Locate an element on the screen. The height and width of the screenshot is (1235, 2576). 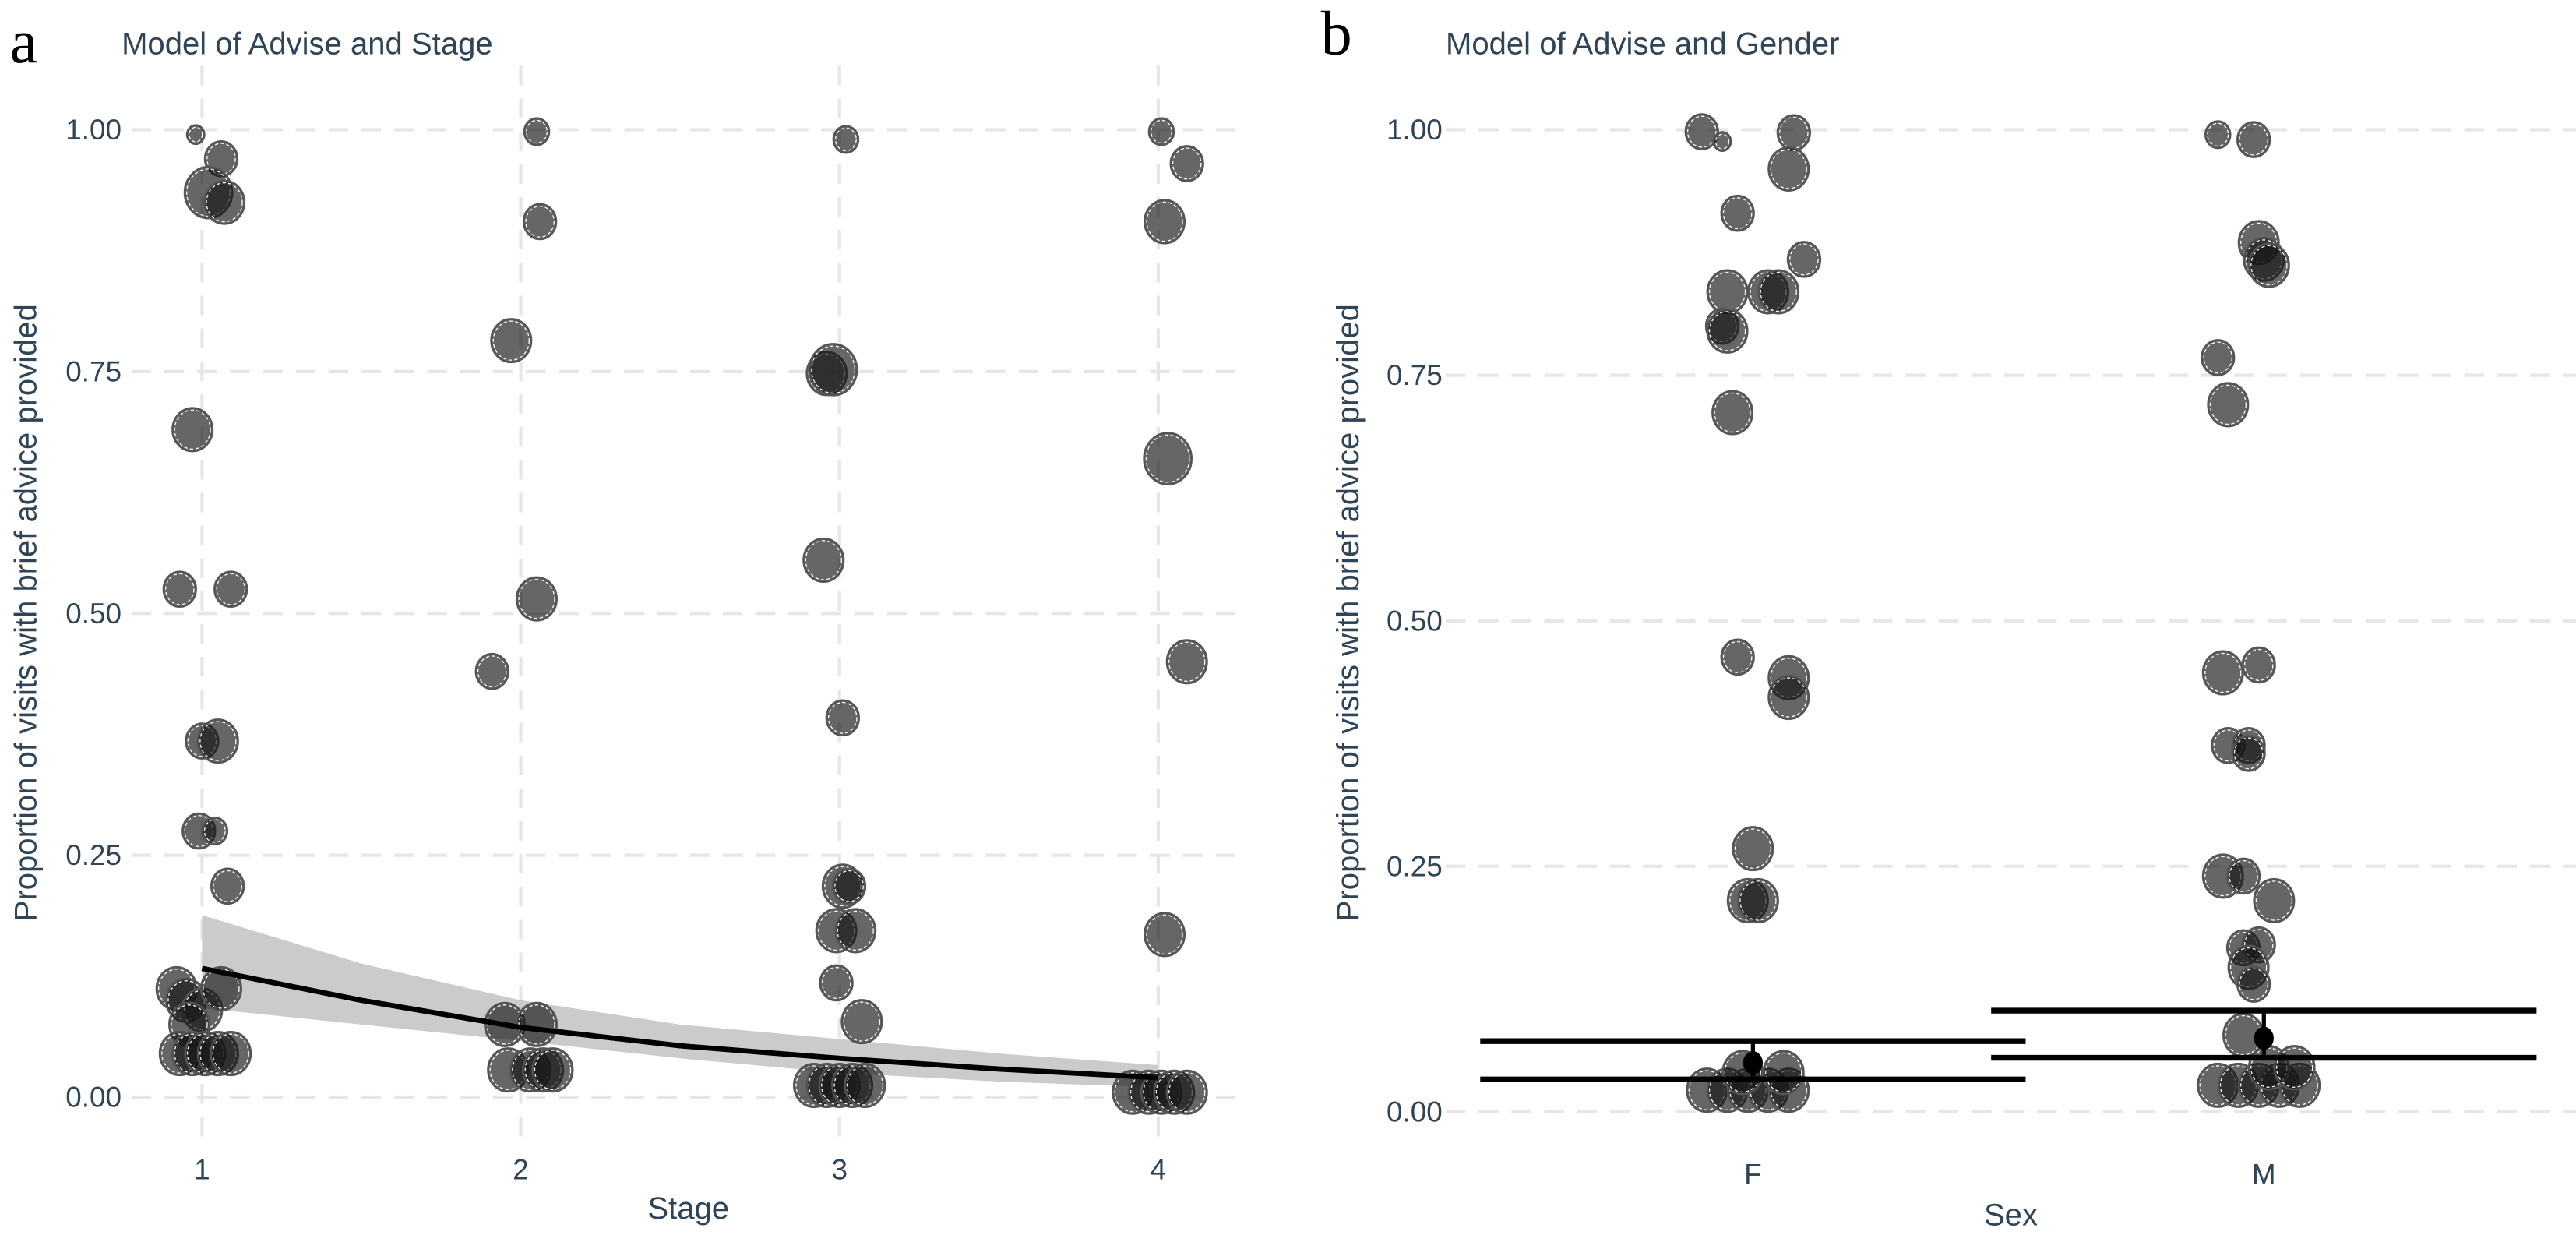
x-tick-label: F is located at coordinates (1753, 1175).